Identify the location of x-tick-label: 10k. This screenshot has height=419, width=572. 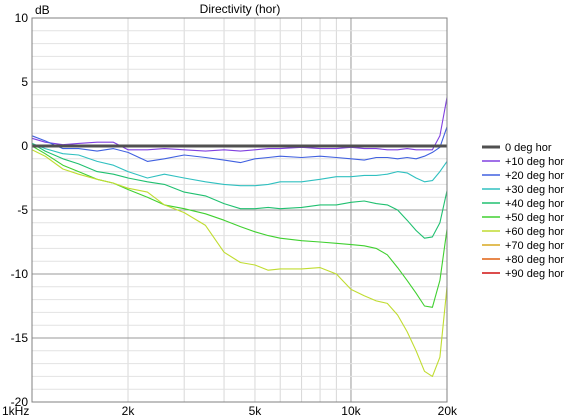
(351, 411).